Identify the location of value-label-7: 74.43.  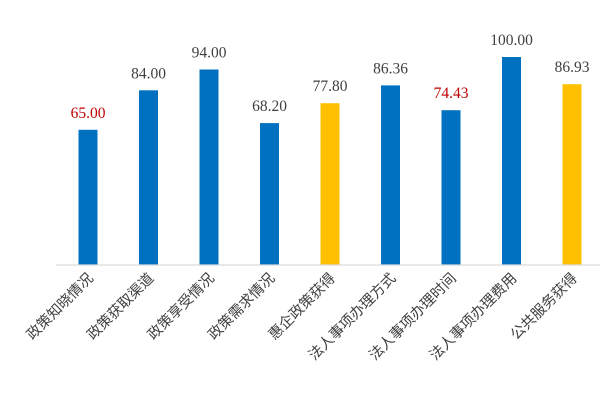
(451, 93).